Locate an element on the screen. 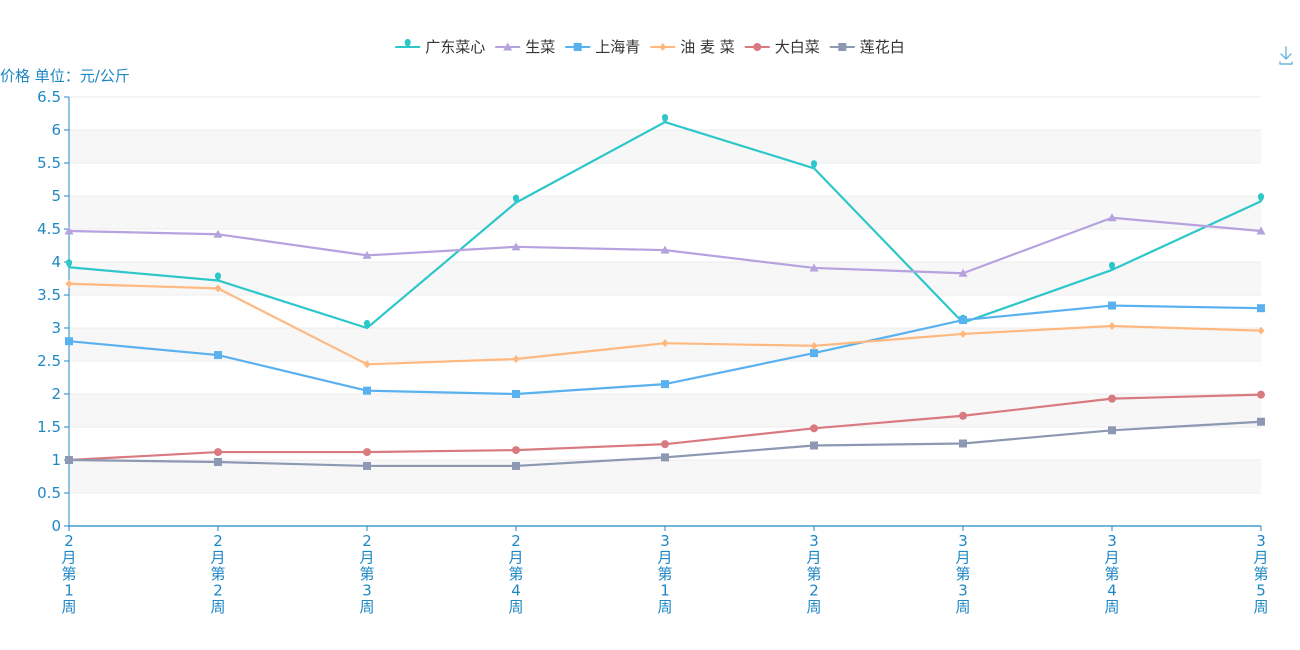 This screenshot has width=1300, height=650. legend-item-6: 莲花白 is located at coordinates (867, 47).